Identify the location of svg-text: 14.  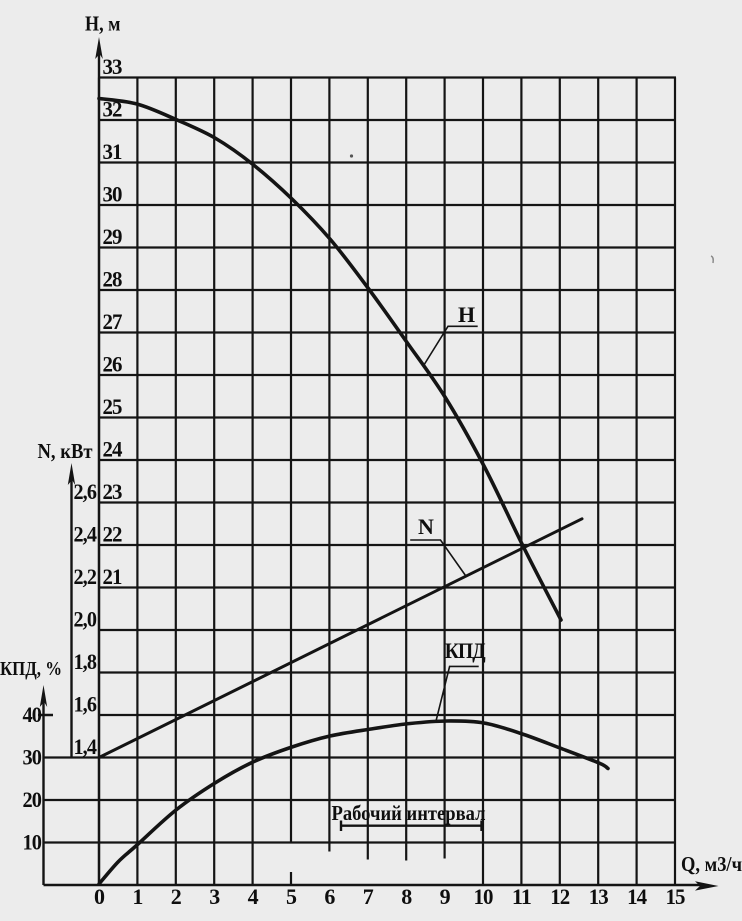
(637, 896).